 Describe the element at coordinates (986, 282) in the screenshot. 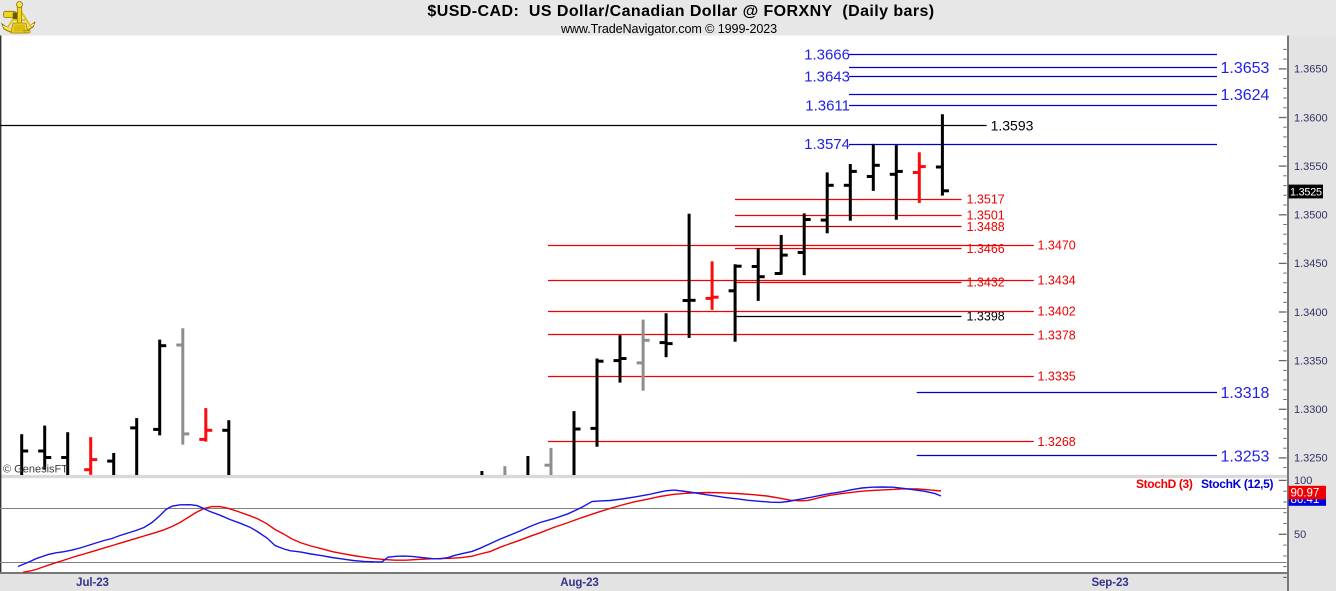

I see `svg-text: 1.3432` at that location.